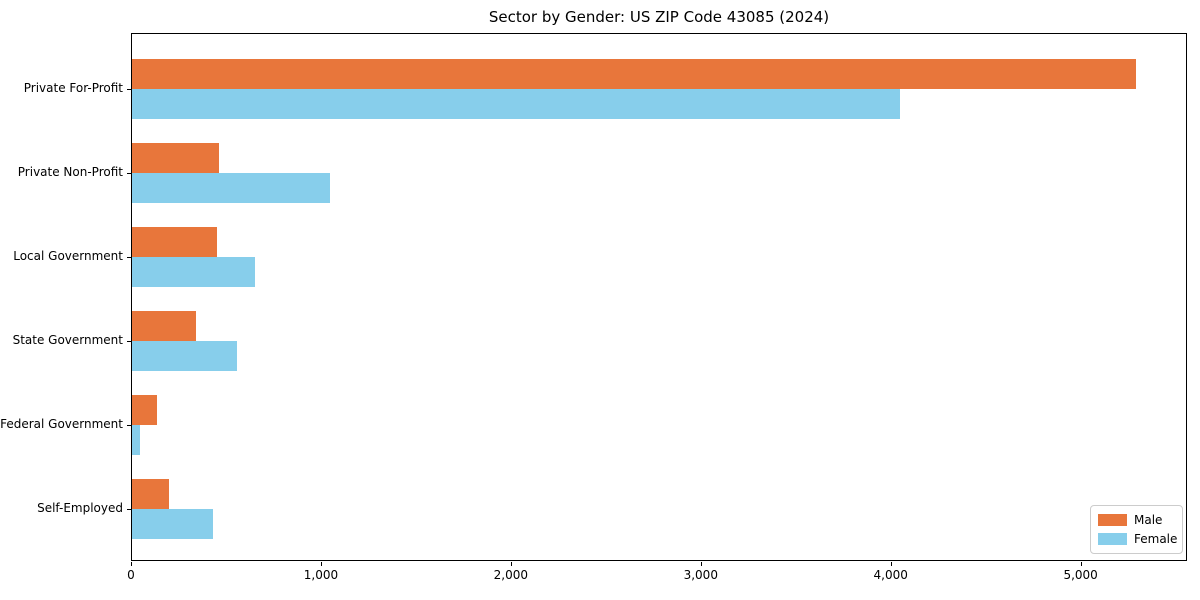  What do you see at coordinates (175, 242) in the screenshot?
I see `bar-male-local-government` at bounding box center [175, 242].